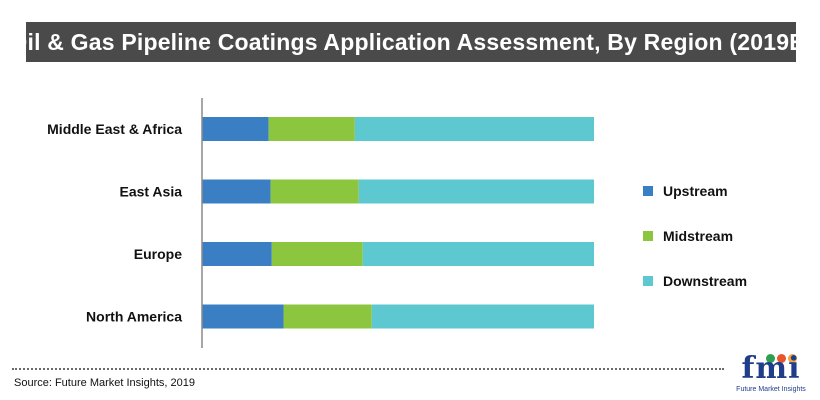  What do you see at coordinates (698, 235) in the screenshot?
I see `legend-label-midstream: Midstream` at bounding box center [698, 235].